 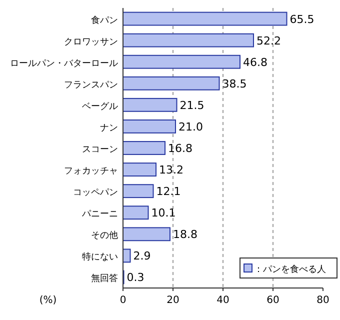 What do you see at coordinates (142, 256) in the screenshot?
I see `text: 2.9` at bounding box center [142, 256].